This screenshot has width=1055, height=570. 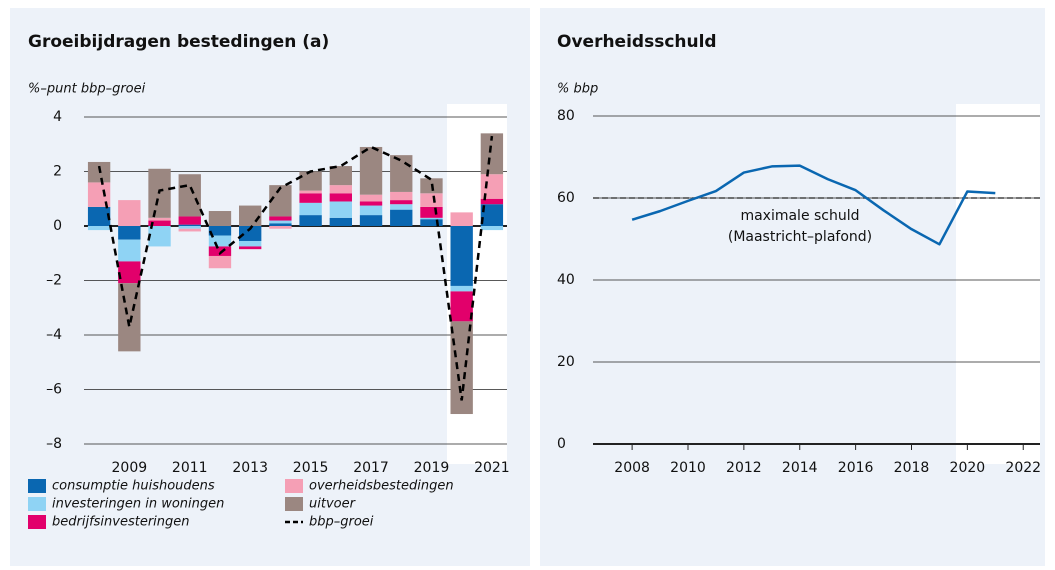 What do you see at coordinates (998, 284) in the screenshot?
I see `forecast-band` at bounding box center [998, 284].